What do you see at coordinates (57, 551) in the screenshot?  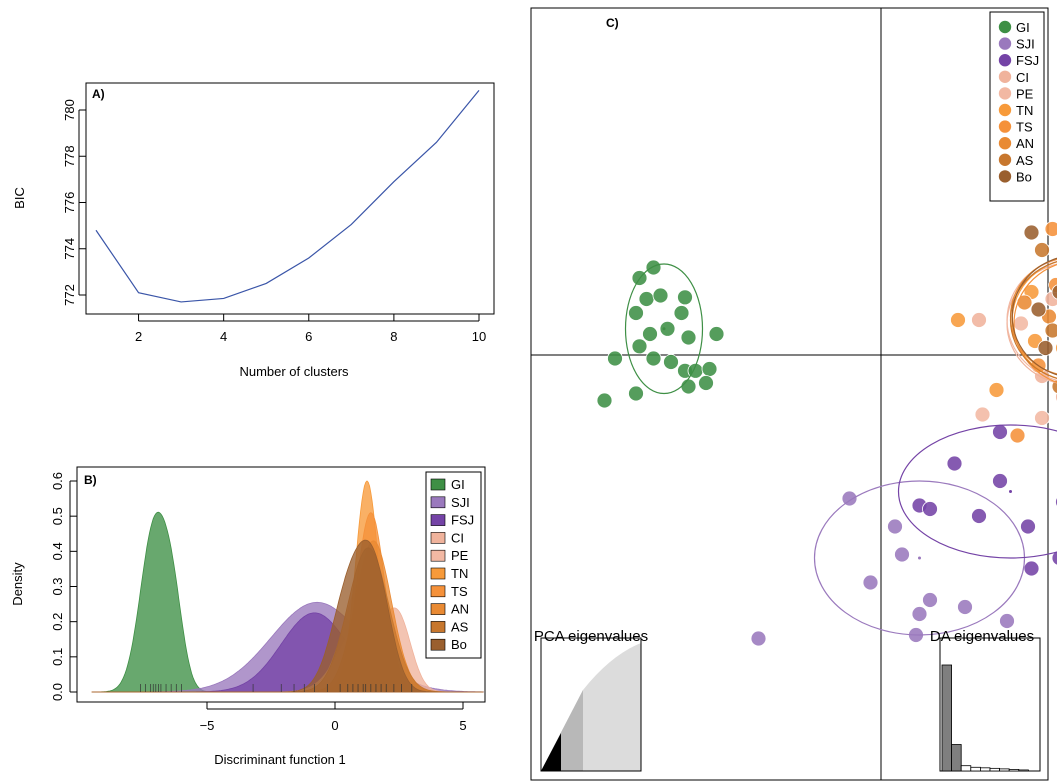 I see `y-tick-label: 0.4` at bounding box center [57, 551].